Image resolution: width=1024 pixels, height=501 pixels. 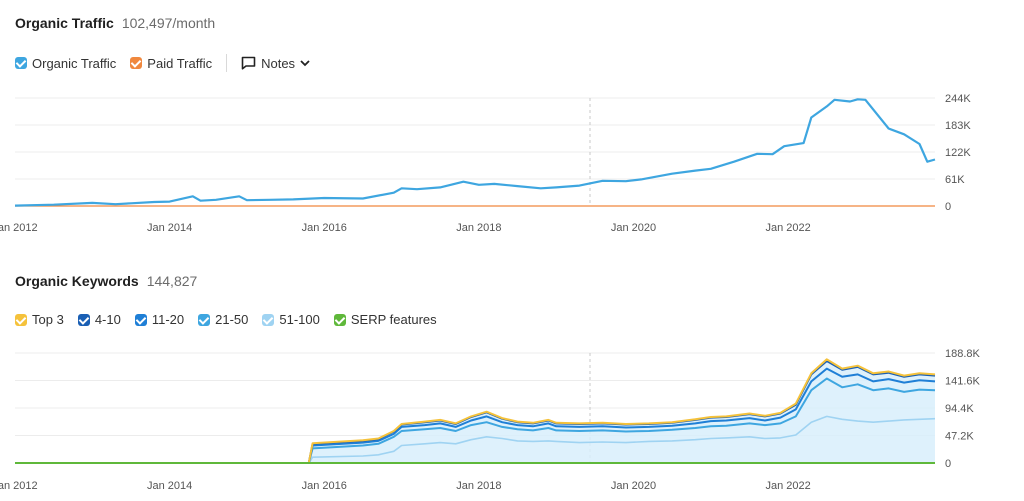 What do you see at coordinates (48, 319) in the screenshot?
I see `legend-label: Top 3` at bounding box center [48, 319].